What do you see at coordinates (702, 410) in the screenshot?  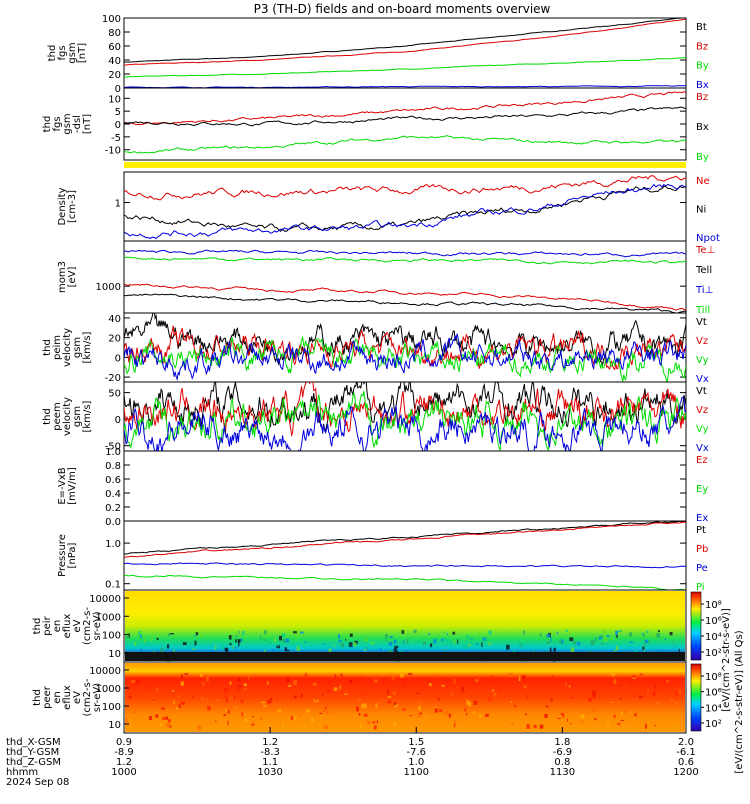 I see `legend-Vz: Vz` at bounding box center [702, 410].